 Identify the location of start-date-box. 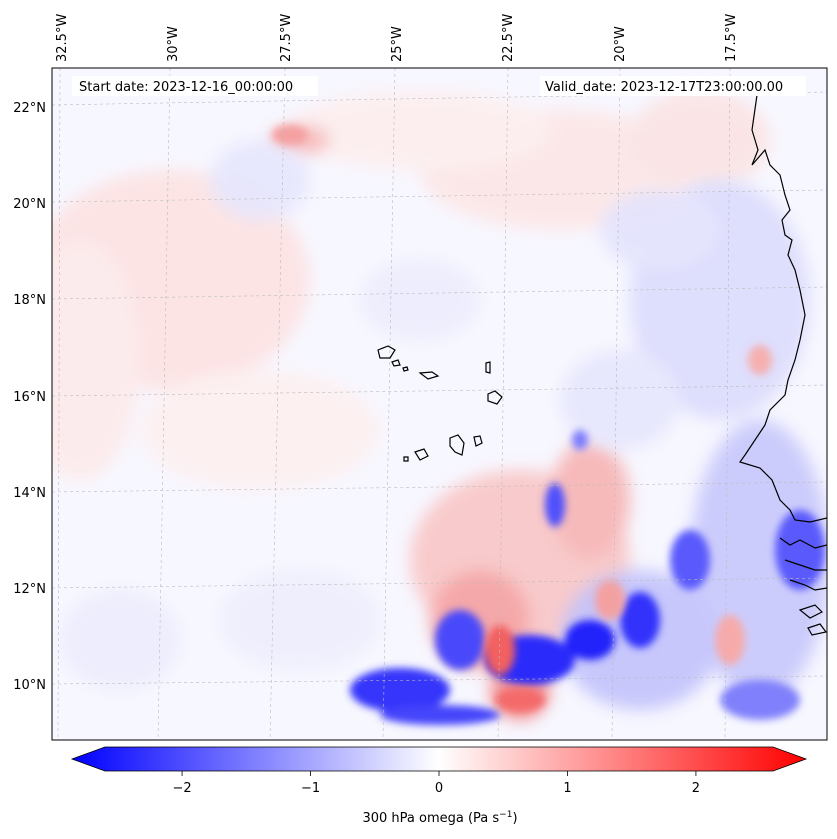
(195, 86).